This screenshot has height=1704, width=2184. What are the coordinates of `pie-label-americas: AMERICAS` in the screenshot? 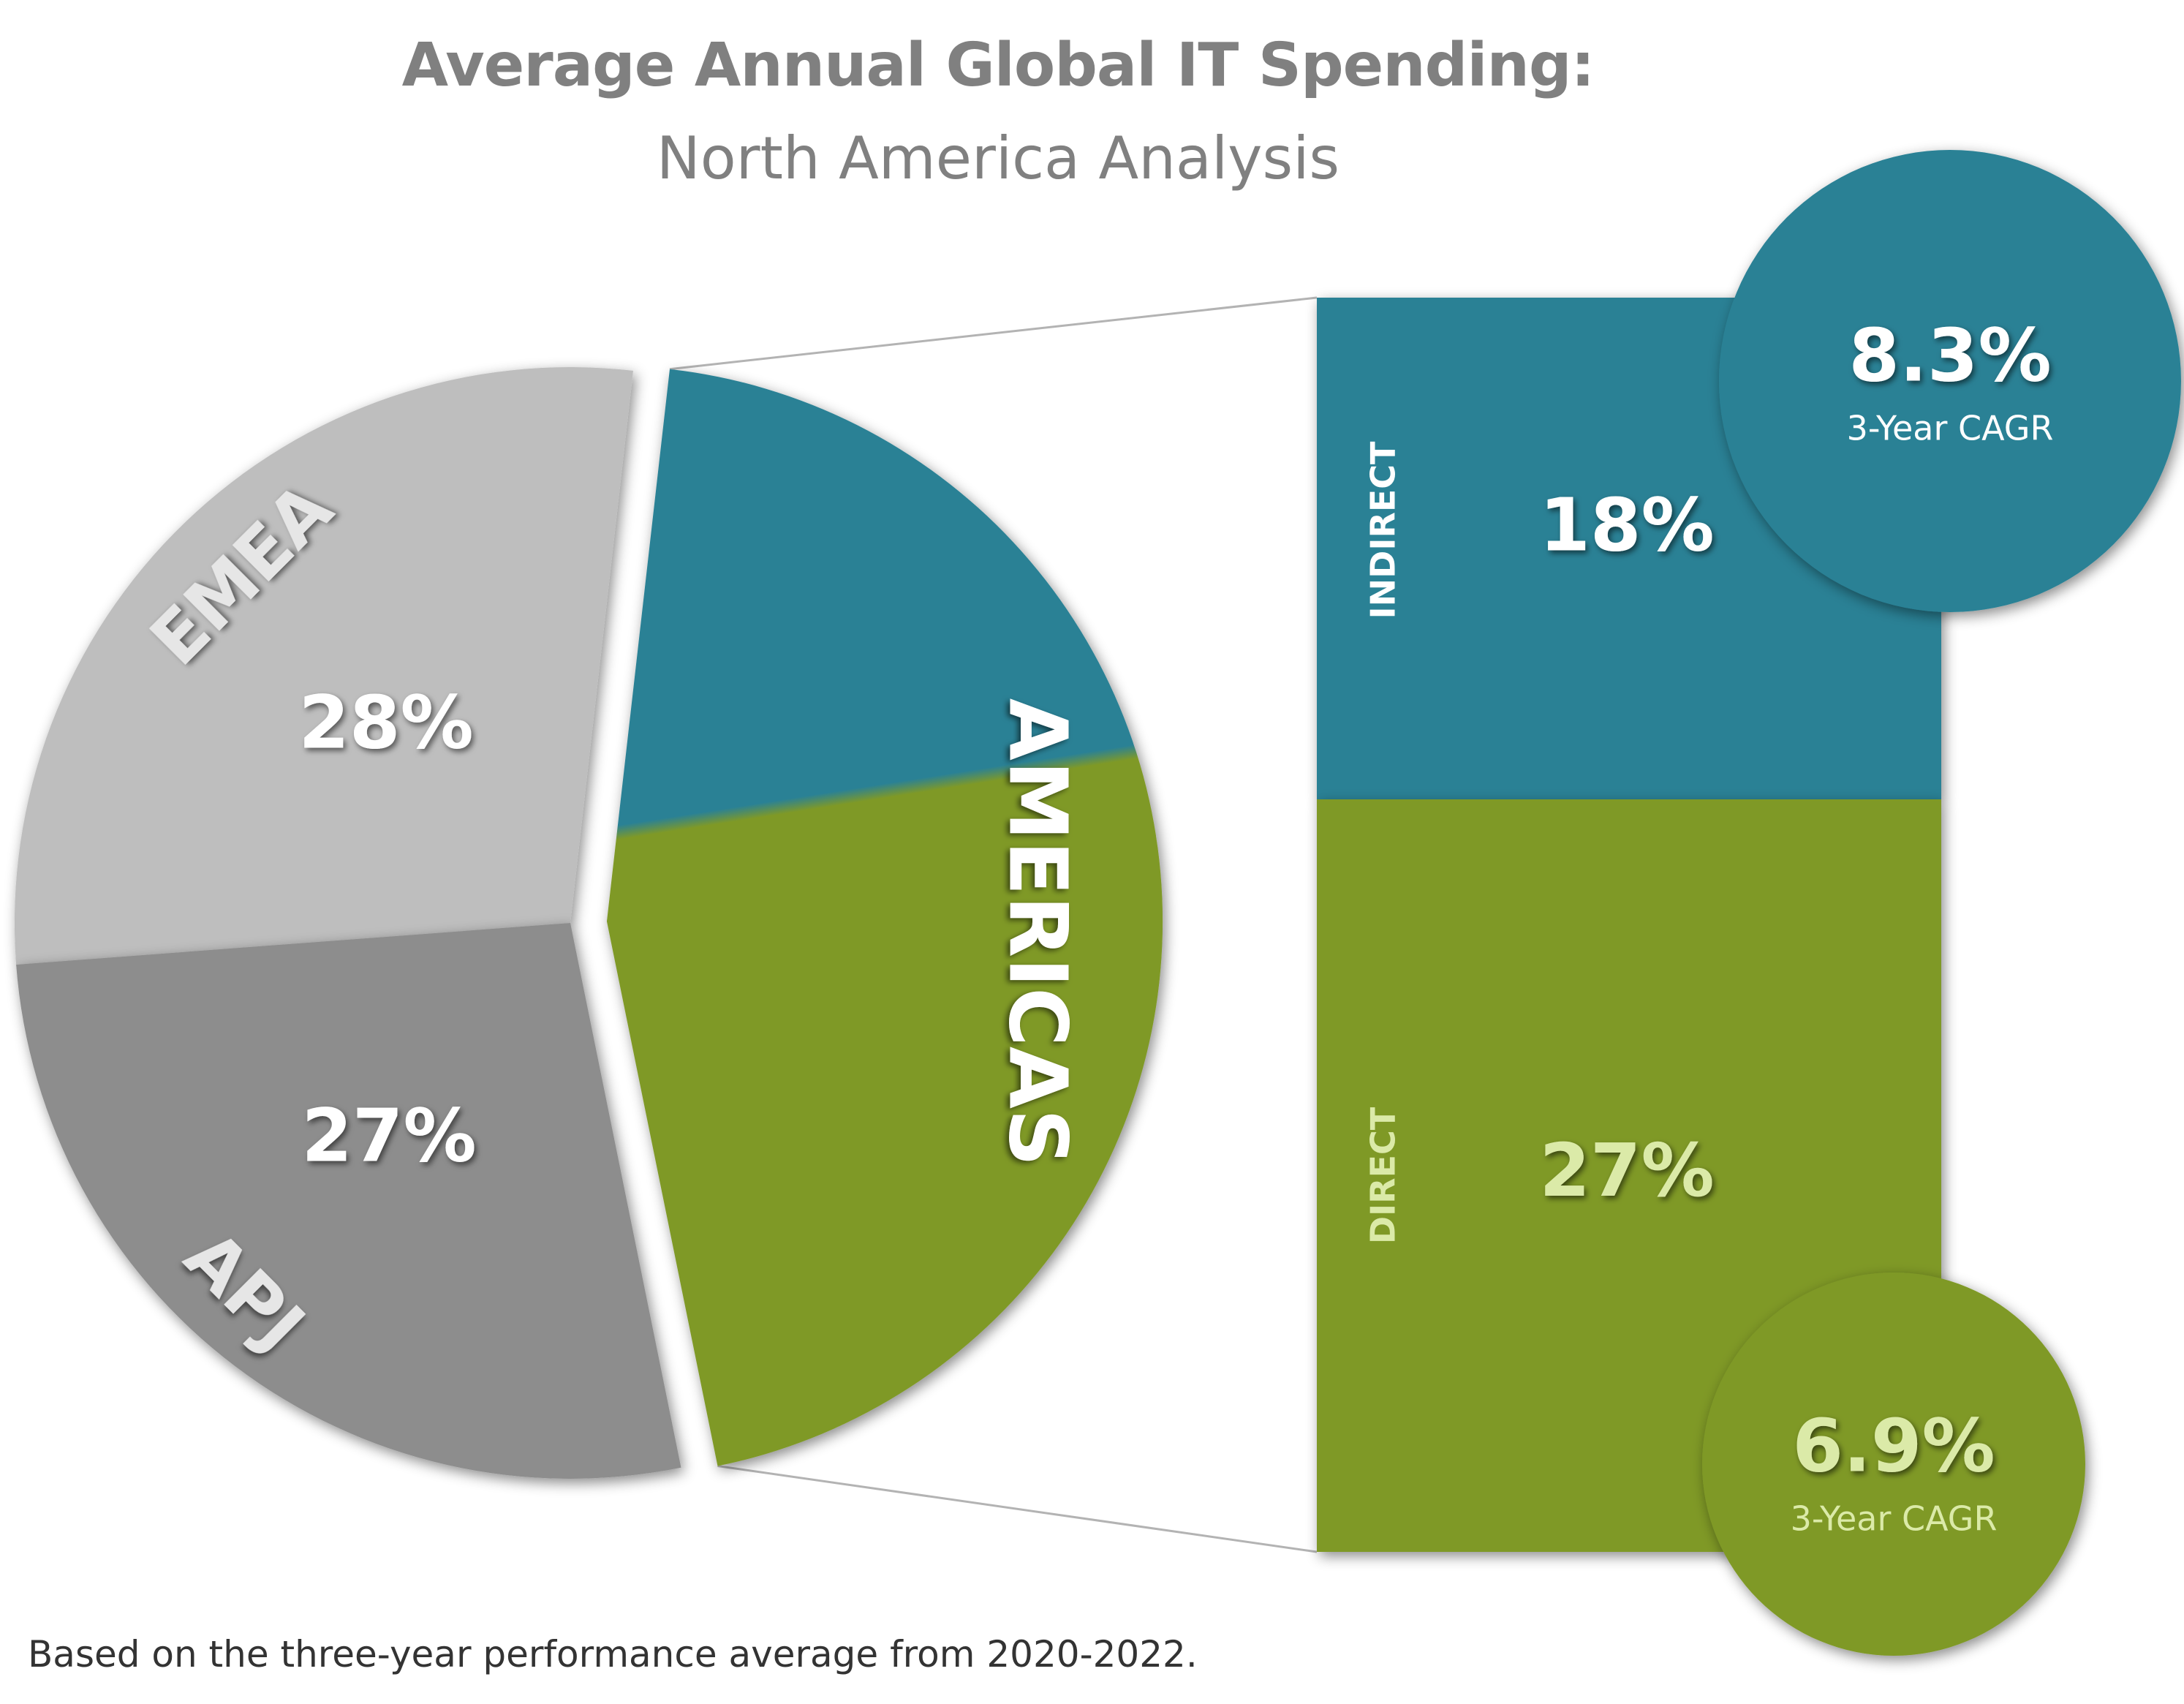 It's located at (1038, 932).